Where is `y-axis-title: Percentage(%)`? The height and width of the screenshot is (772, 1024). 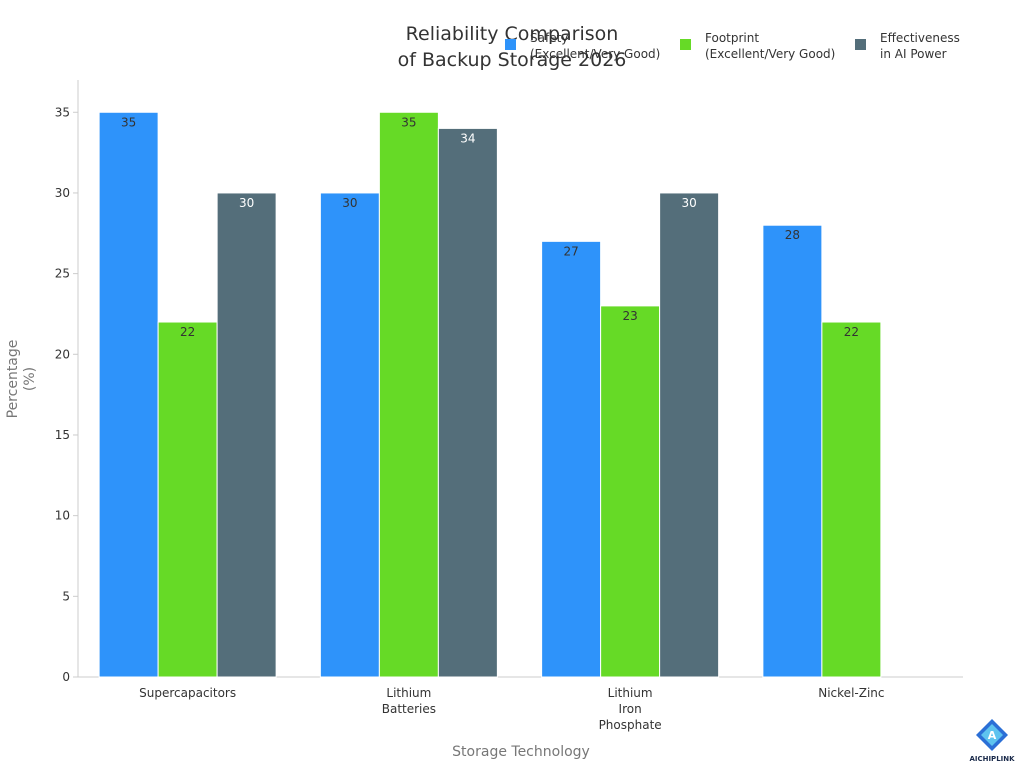
y-axis-title: Percentage(%) is located at coordinates (21, 379).